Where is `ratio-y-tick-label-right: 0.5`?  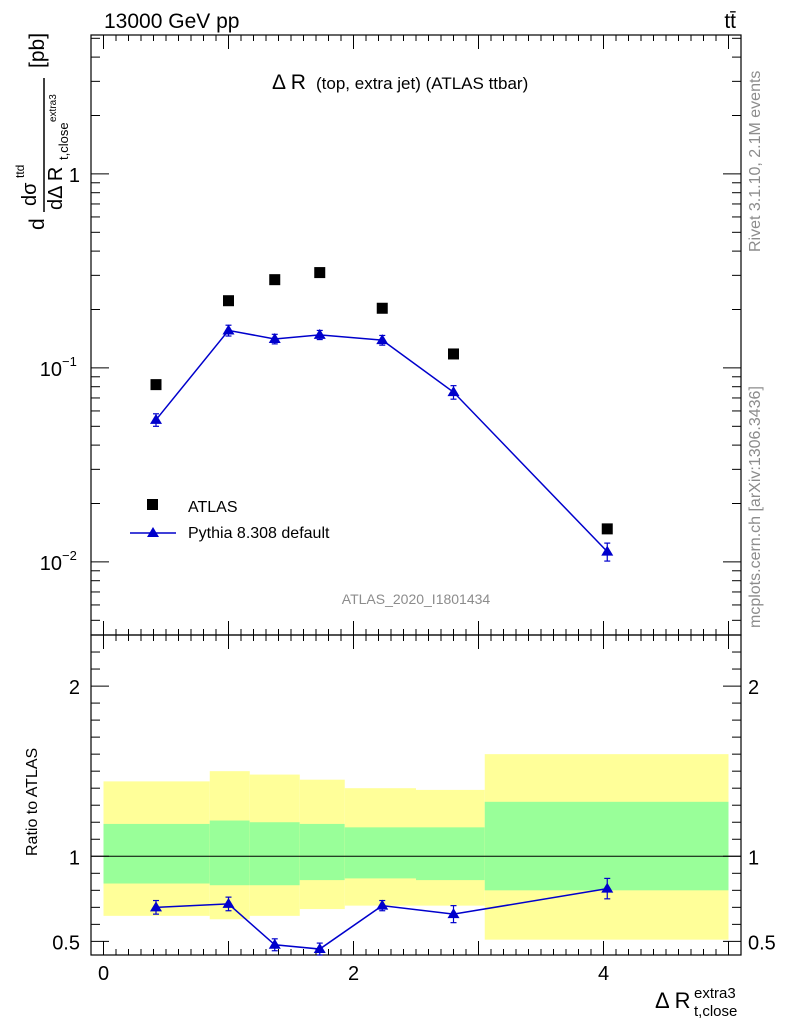 ratio-y-tick-label-right: 0.5 is located at coordinates (762, 943).